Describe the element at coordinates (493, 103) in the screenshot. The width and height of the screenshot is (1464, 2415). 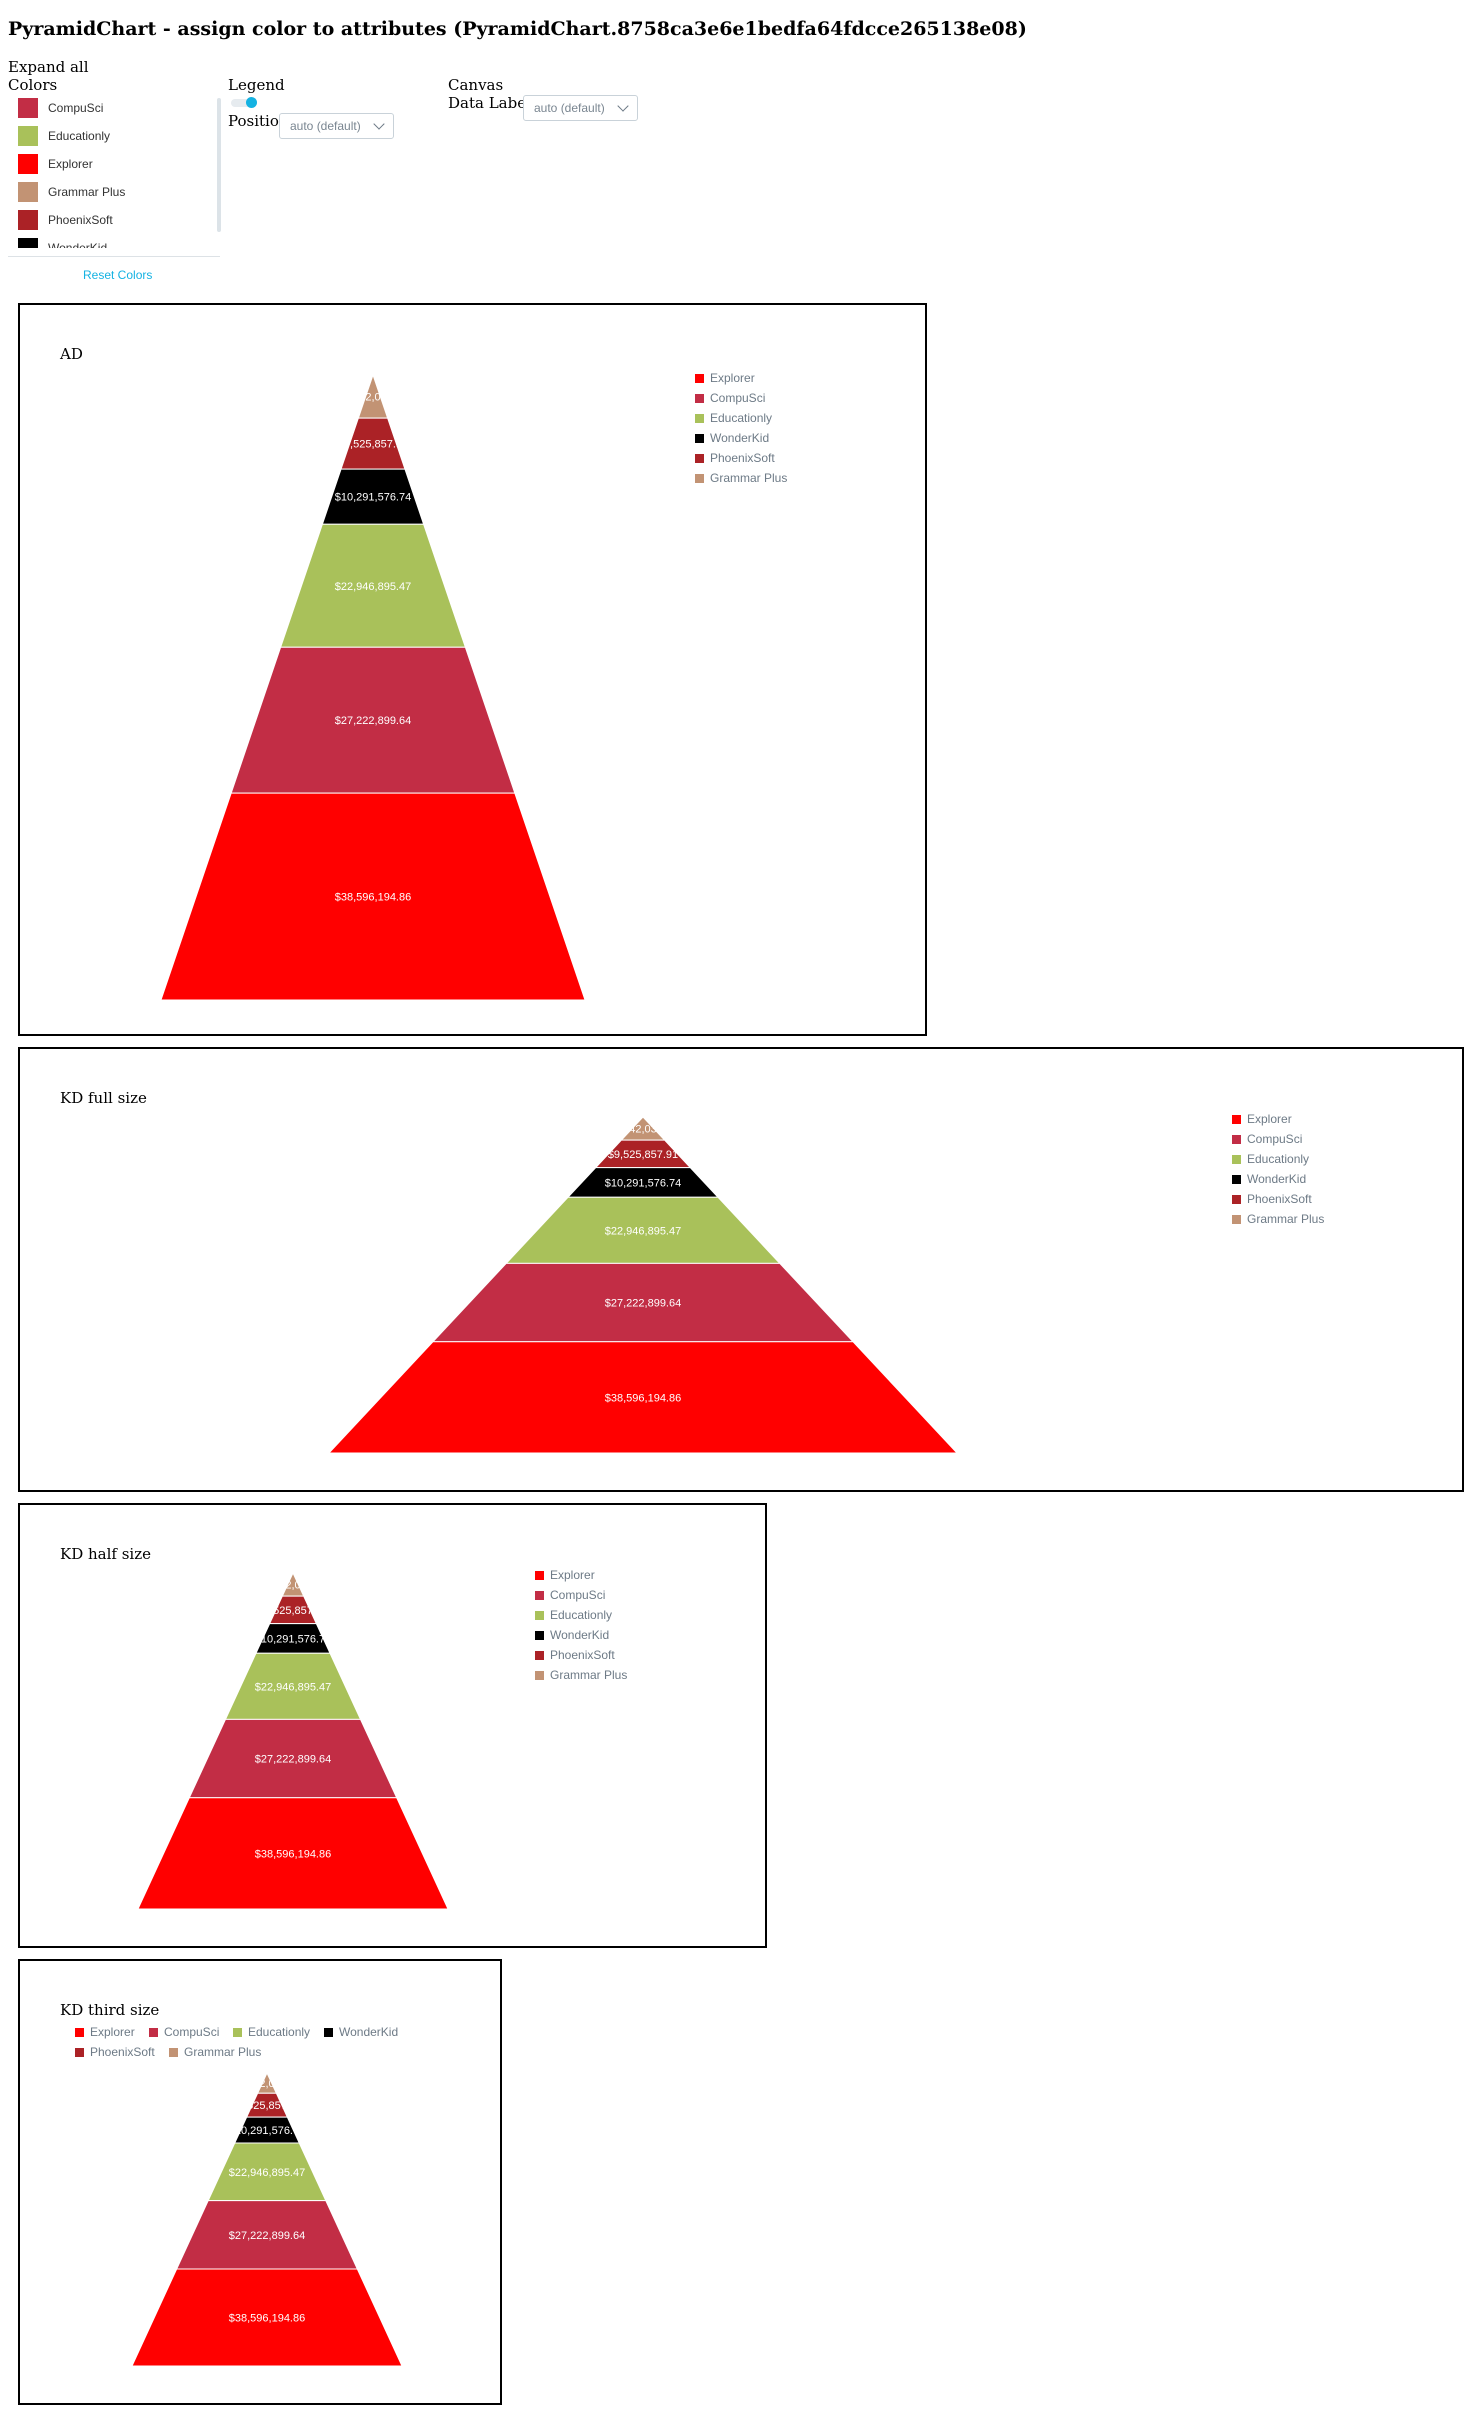
I see `data-labels-label: Data Labels` at that location.